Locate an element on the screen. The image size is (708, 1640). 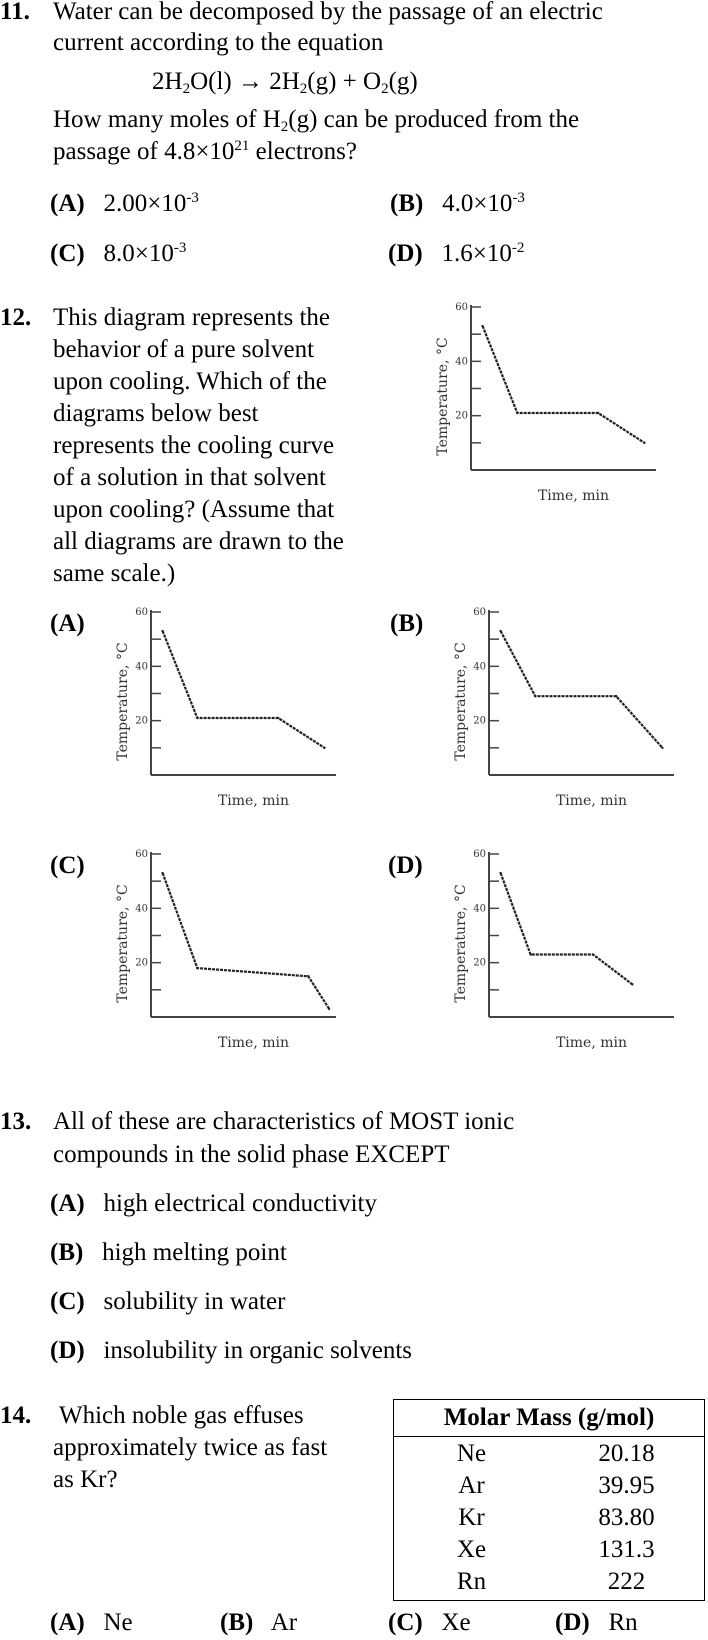
table-row: Xe 131.3 is located at coordinates (549, 1550).